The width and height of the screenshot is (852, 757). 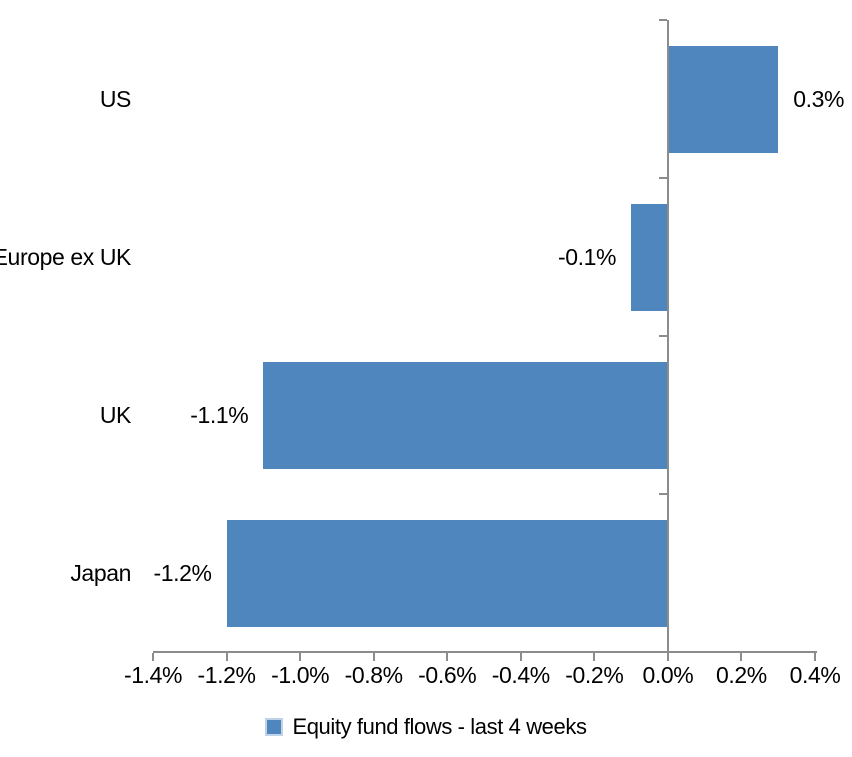 What do you see at coordinates (520, 675) in the screenshot?
I see `value-axis-tick-label: -0.4%` at bounding box center [520, 675].